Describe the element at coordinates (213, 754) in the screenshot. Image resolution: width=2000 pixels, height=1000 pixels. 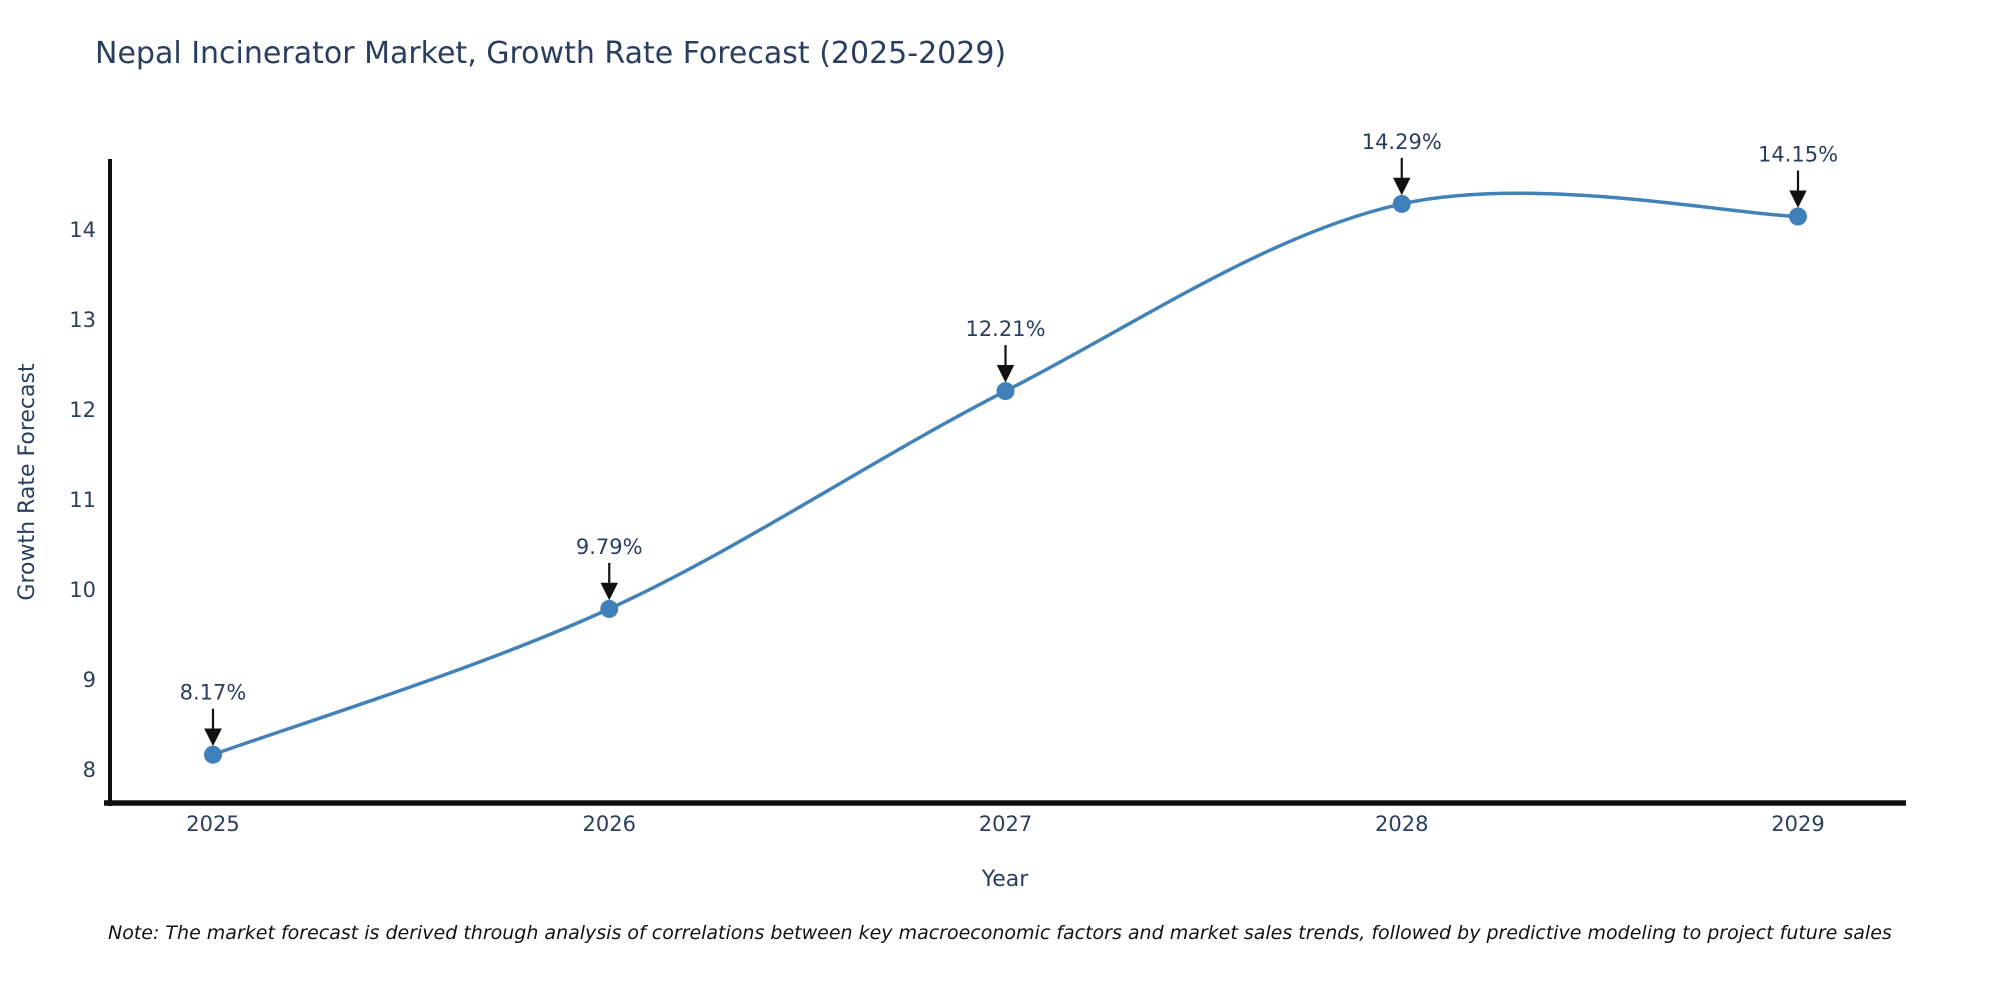
I see `data-point-2025` at that location.